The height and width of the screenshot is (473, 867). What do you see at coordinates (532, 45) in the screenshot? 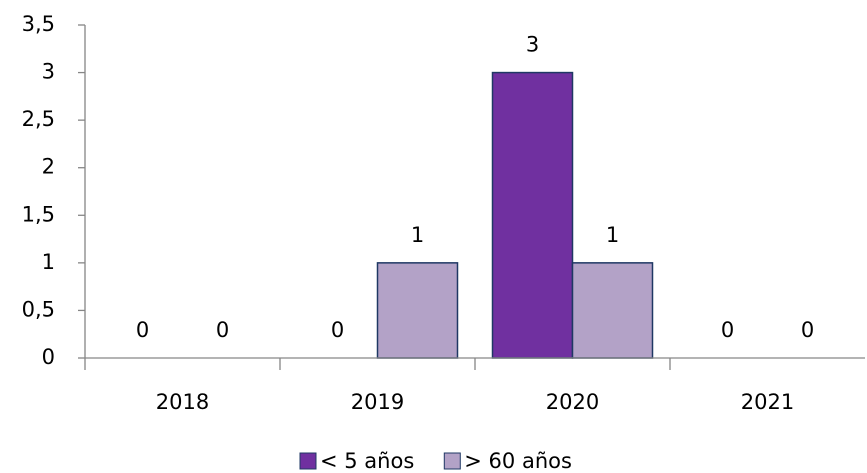
I see `data-label: 3` at bounding box center [532, 45].